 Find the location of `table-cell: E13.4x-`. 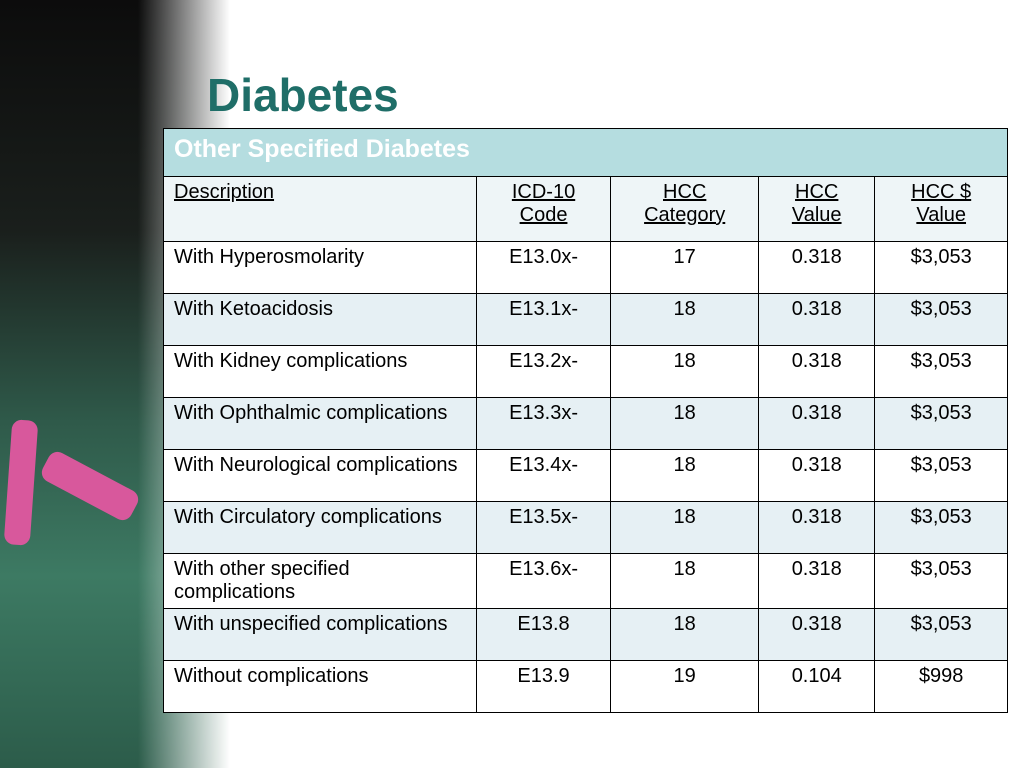

table-cell: E13.4x- is located at coordinates (543, 475).